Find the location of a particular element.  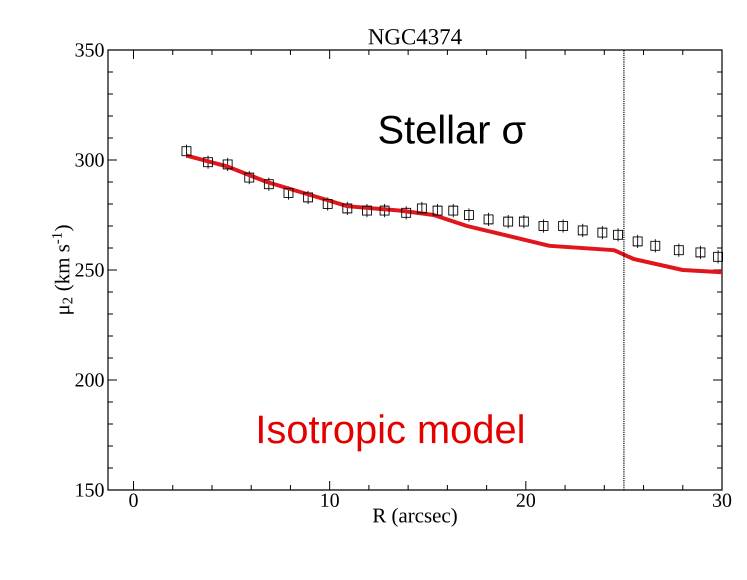

annotation: Stellar σ is located at coordinates (452, 129).